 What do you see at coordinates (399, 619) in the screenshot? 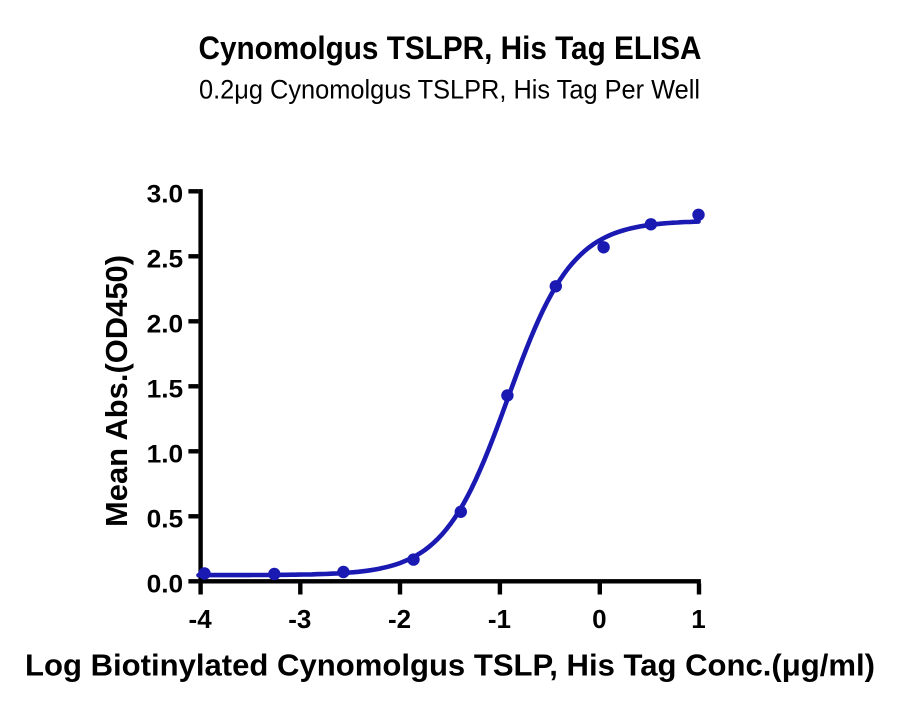
I see `svg-text: -2` at bounding box center [399, 619].